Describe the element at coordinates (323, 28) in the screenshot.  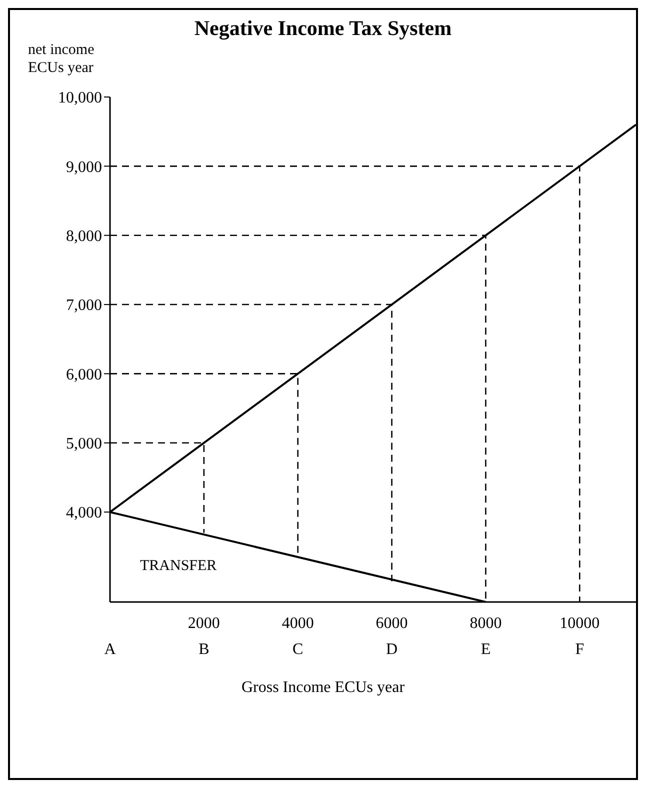
I see `chart-title: Negative Income Tax System` at that location.